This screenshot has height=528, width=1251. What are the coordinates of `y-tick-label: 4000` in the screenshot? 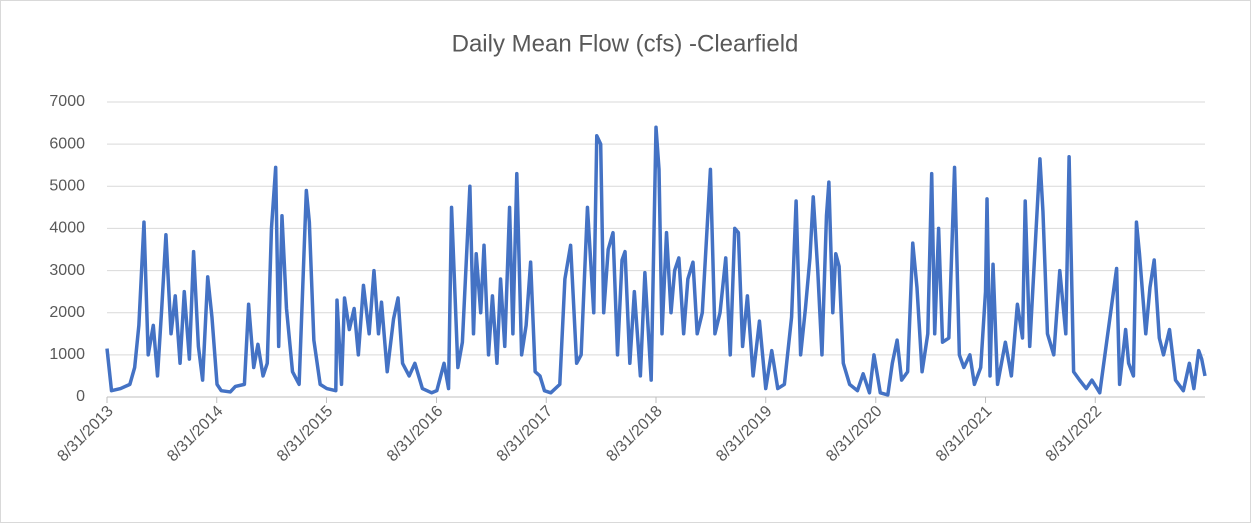 It's located at (67, 228).